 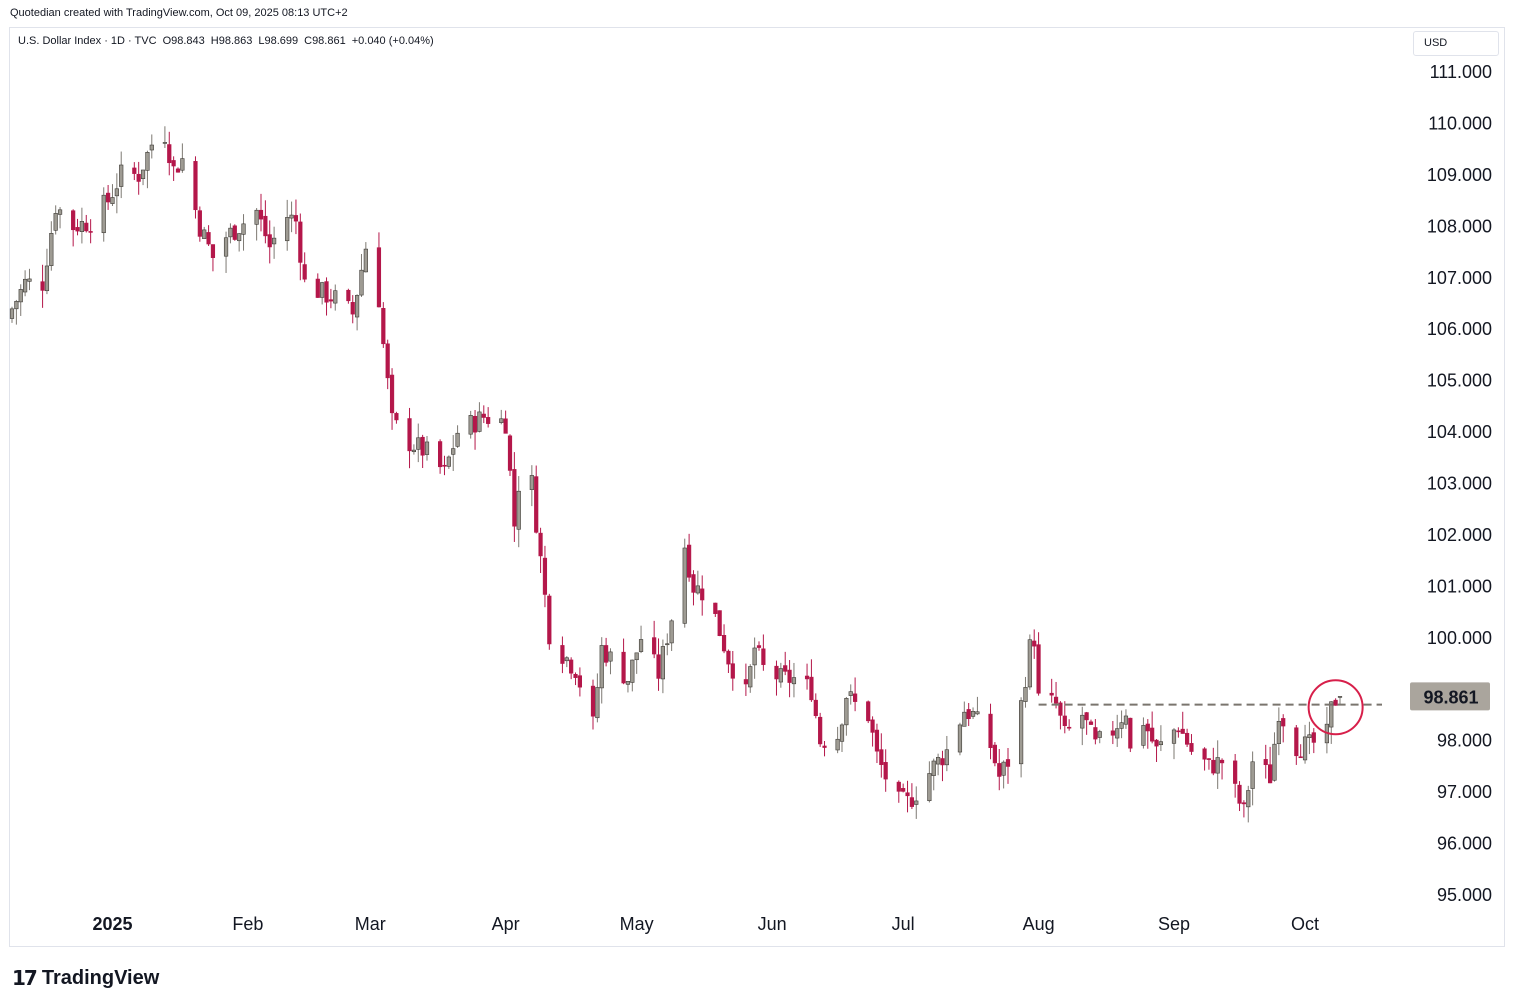 I want to click on x-tick-label: Feb, so click(x=247, y=924).